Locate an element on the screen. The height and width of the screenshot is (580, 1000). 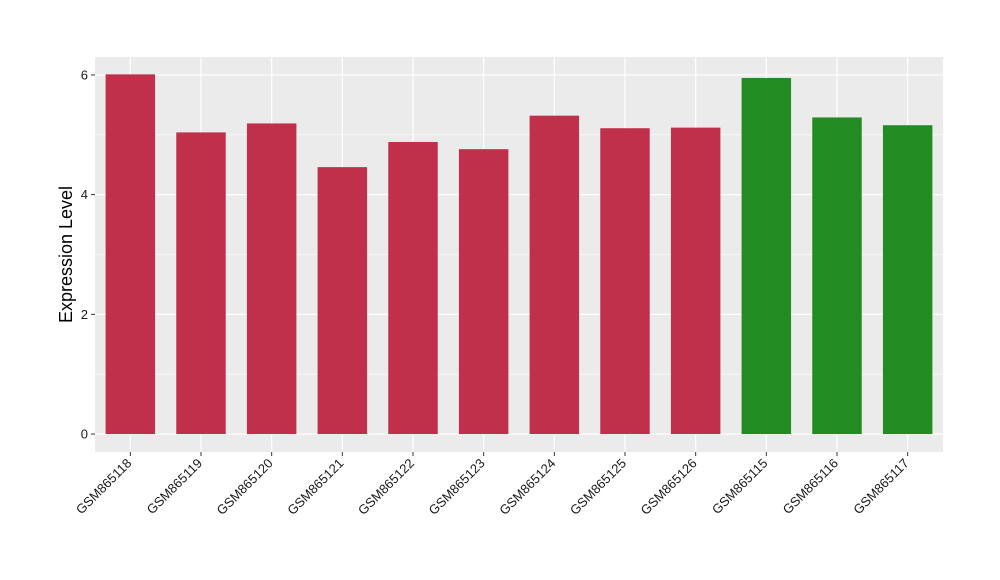
x-tick-label: GSM865123 is located at coordinates (457, 487).